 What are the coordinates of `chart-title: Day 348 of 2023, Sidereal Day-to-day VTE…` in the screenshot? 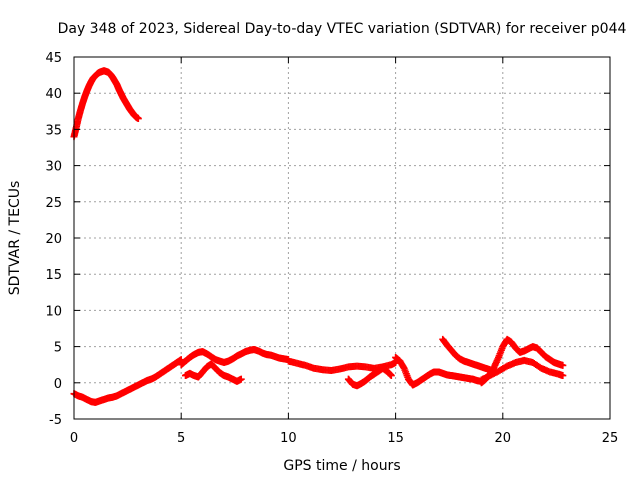 It's located at (342, 29).